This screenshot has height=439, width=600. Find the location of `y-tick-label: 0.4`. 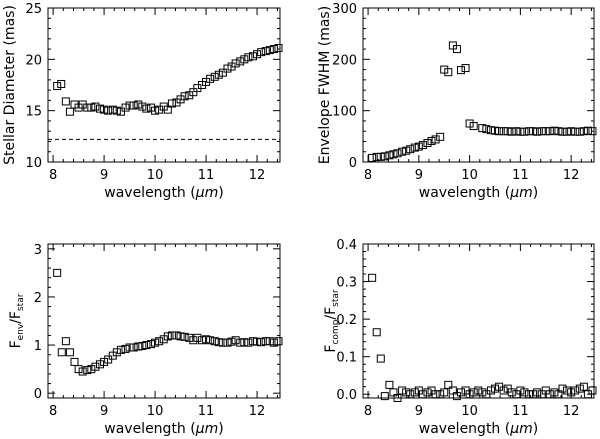

y-tick-label: 0.4 is located at coordinates (346, 245).